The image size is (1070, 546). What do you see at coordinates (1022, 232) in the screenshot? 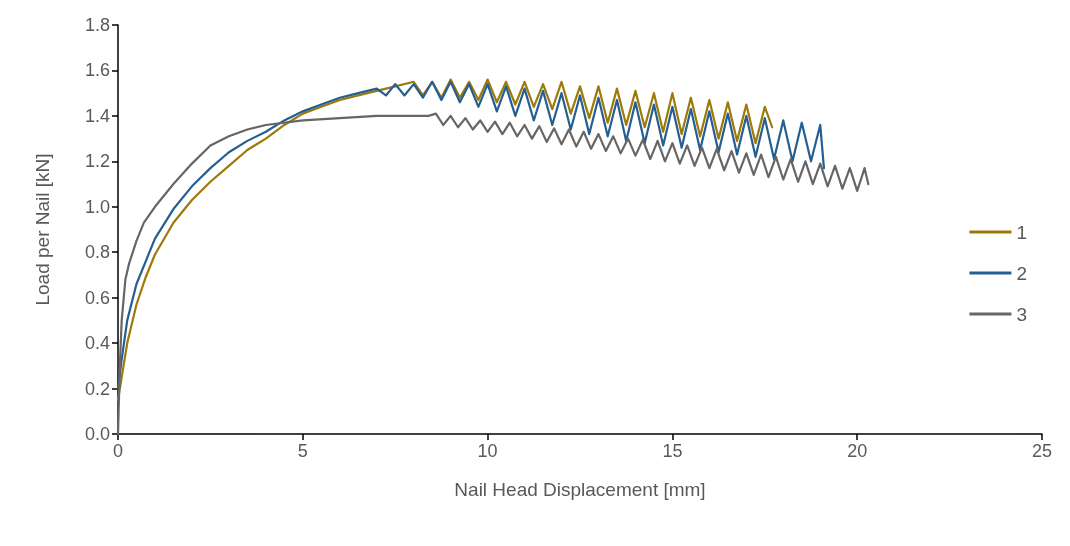
I see `legend-label: 1` at bounding box center [1022, 232].